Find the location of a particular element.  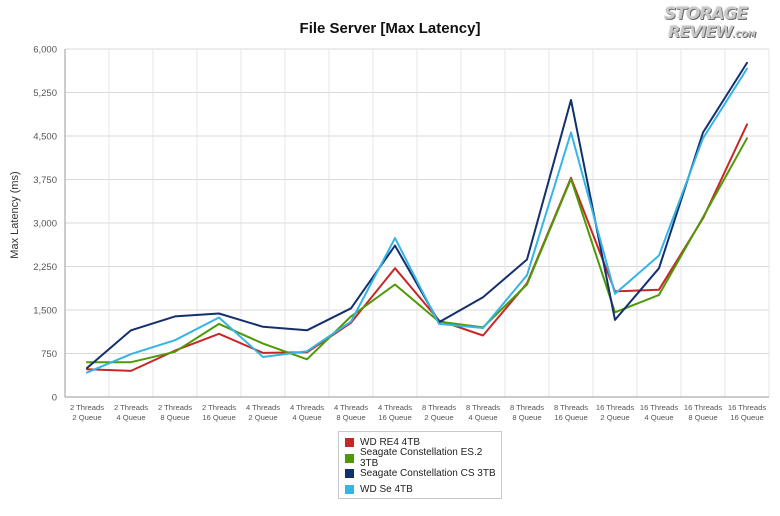

x-tick-label: 8 Threads 16 Queue is located at coordinates (571, 412).